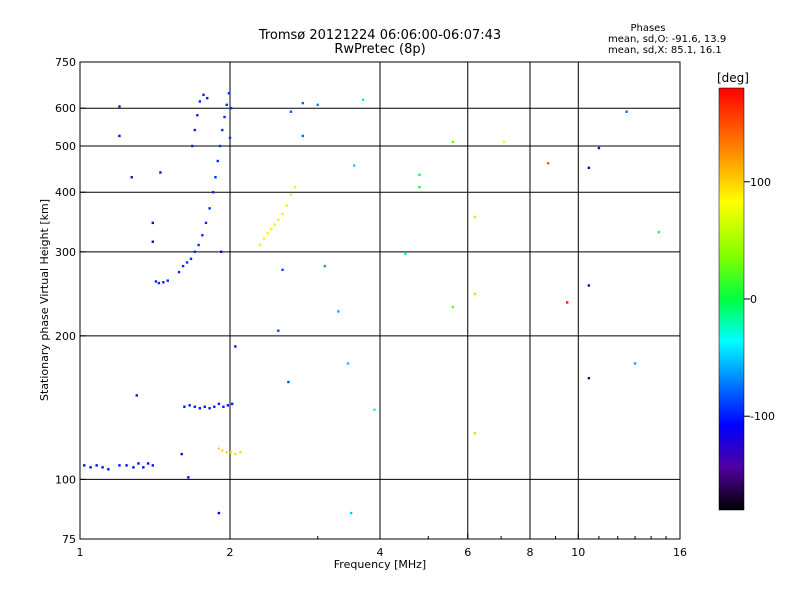 This screenshot has width=800, height=600. Describe the element at coordinates (65, 108) in the screenshot. I see `y-tick-label: 600` at that location.